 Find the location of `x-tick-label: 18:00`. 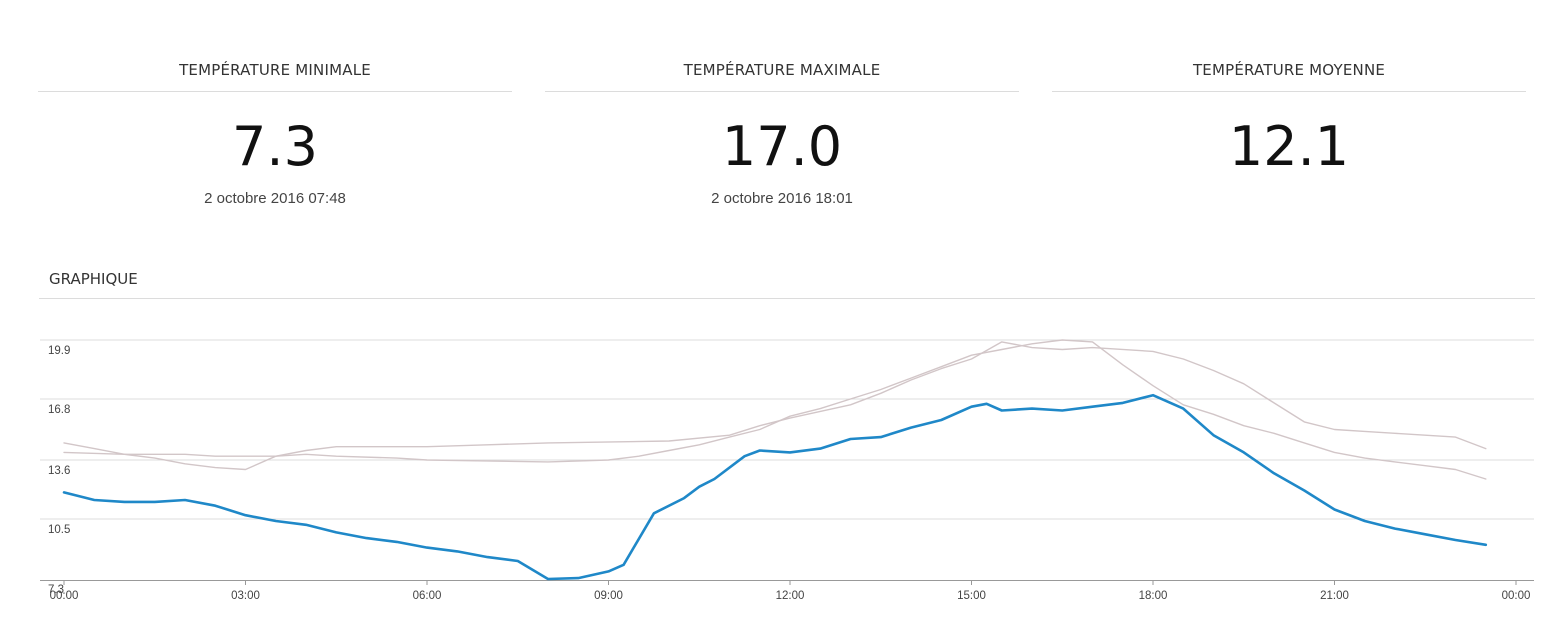

x-tick-label: 18:00 is located at coordinates (1153, 596).